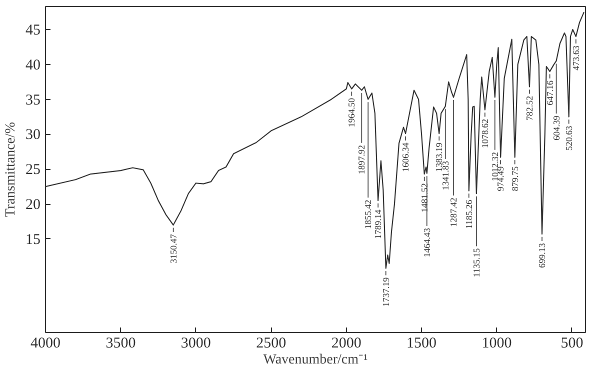 Image resolution: width=591 pixels, height=370 pixels. What do you see at coordinates (368, 214) in the screenshot?
I see `annotation: 1855.42` at bounding box center [368, 214].